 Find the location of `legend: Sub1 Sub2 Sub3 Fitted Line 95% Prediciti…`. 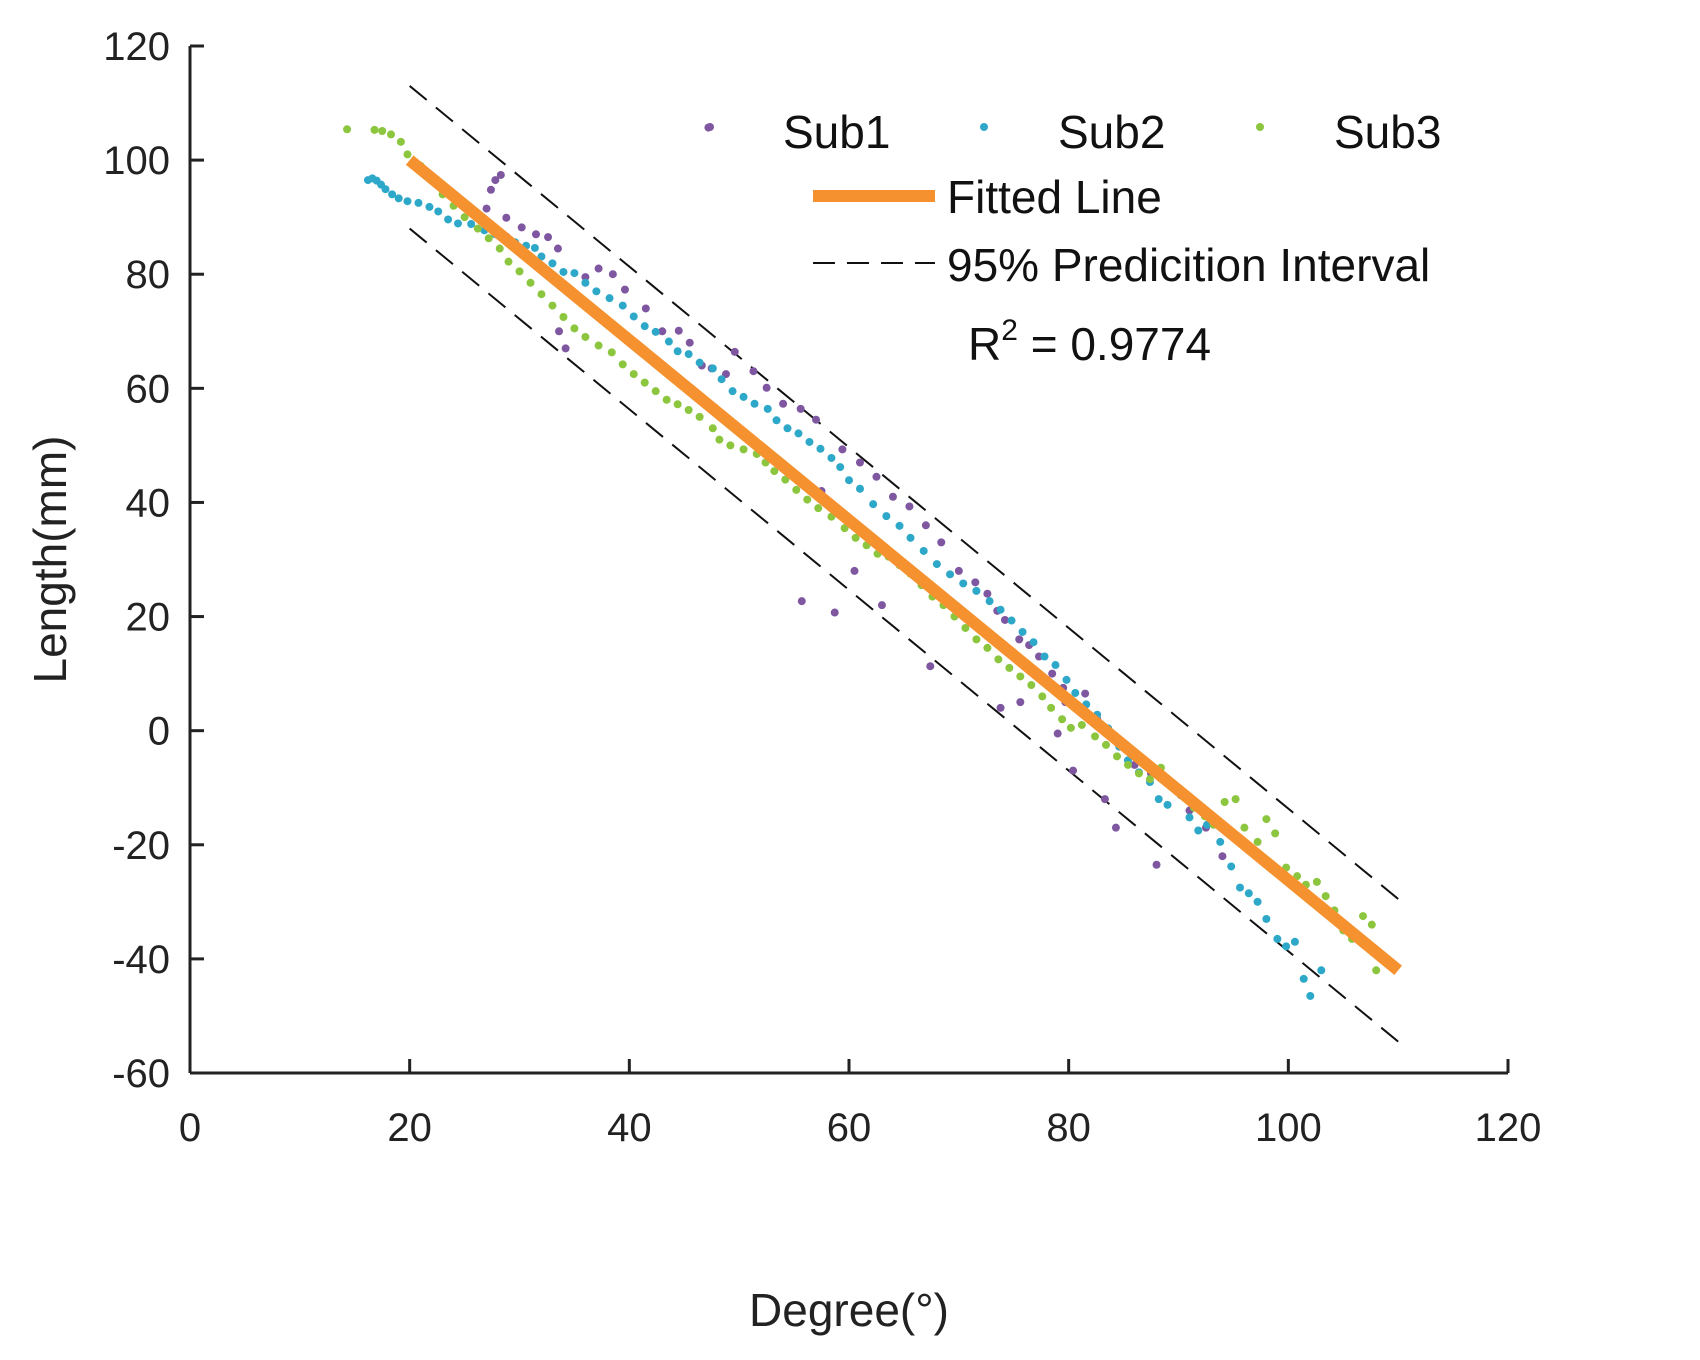

legend: Sub1 Sub2 Sub3 Fitted Line 95% Prediciti… is located at coordinates (1073, 198).